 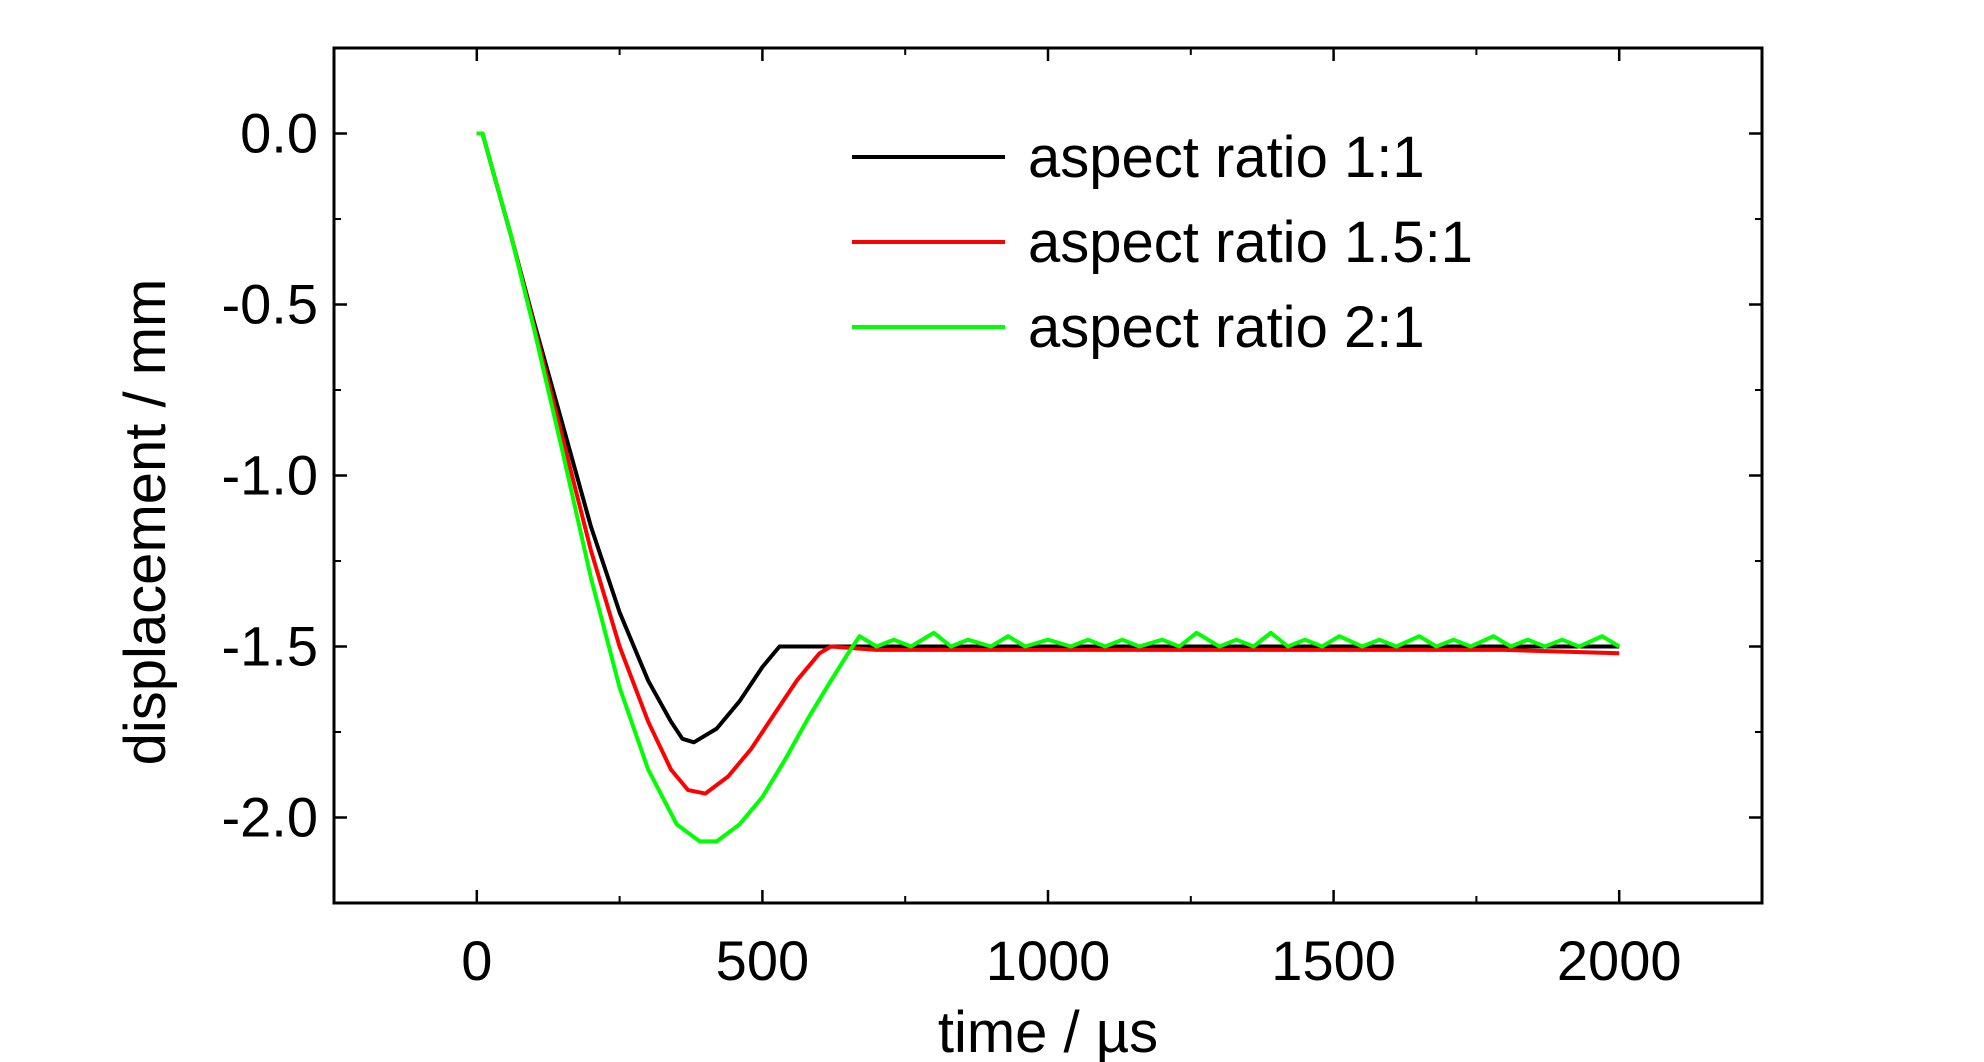 What do you see at coordinates (1619, 960) in the screenshot?
I see `x-tick-label: 2000` at bounding box center [1619, 960].